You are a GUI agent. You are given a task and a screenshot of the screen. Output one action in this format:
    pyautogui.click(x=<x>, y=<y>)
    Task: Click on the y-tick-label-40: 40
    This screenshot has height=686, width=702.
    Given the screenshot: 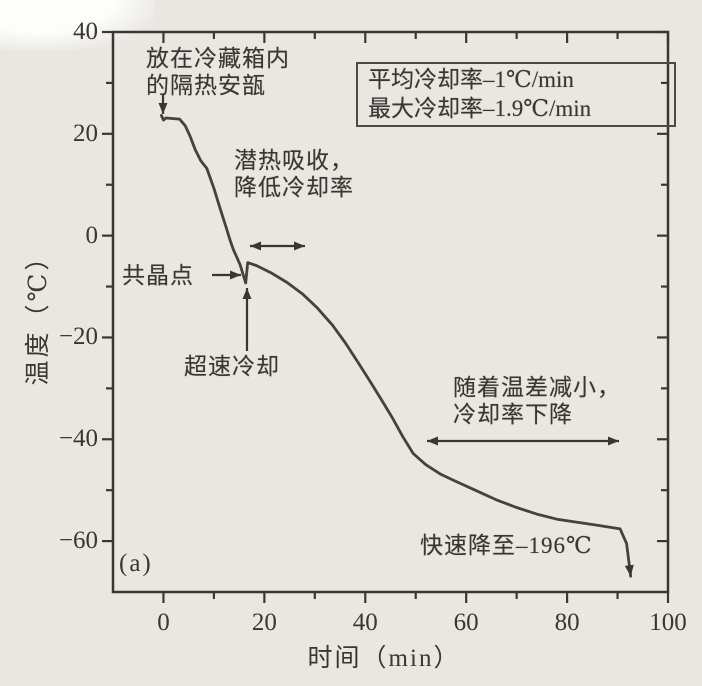 What is the action you would take?
    pyautogui.click(x=85, y=31)
    